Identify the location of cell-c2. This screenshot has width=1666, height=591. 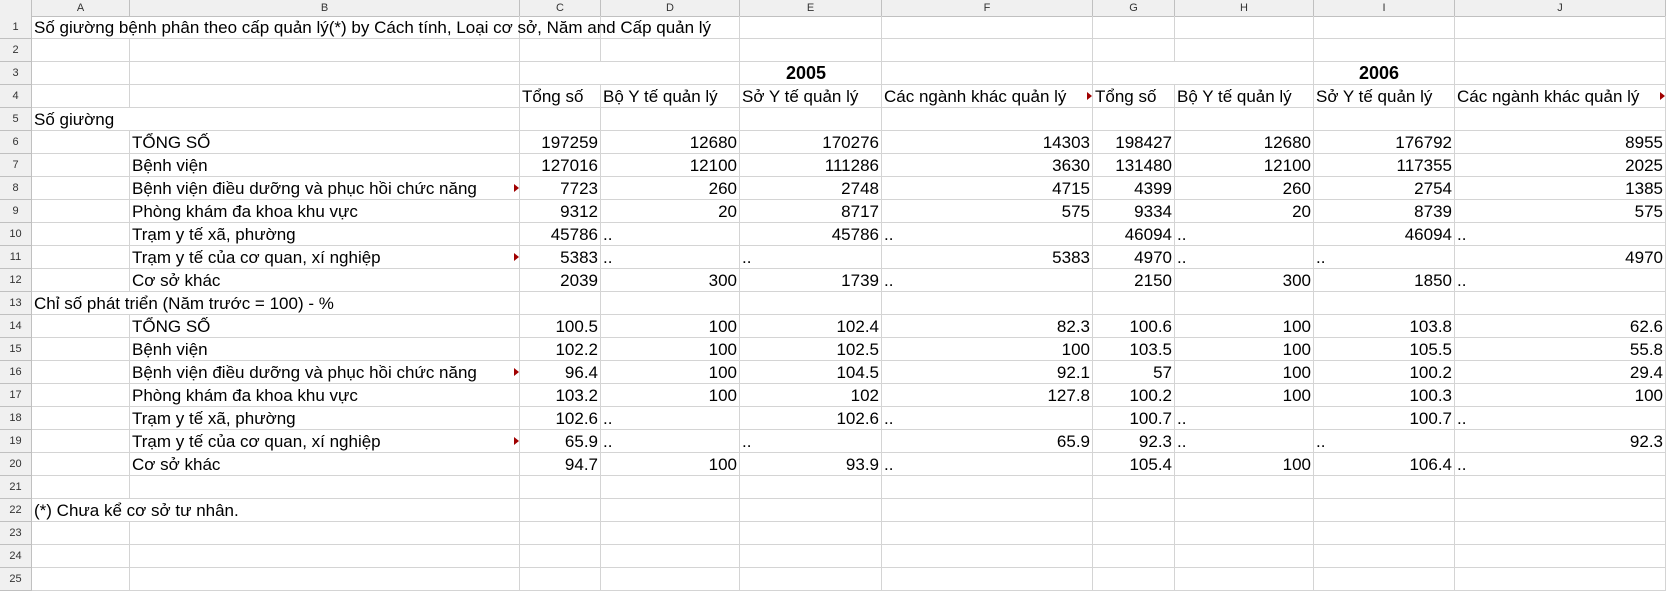
(560, 50).